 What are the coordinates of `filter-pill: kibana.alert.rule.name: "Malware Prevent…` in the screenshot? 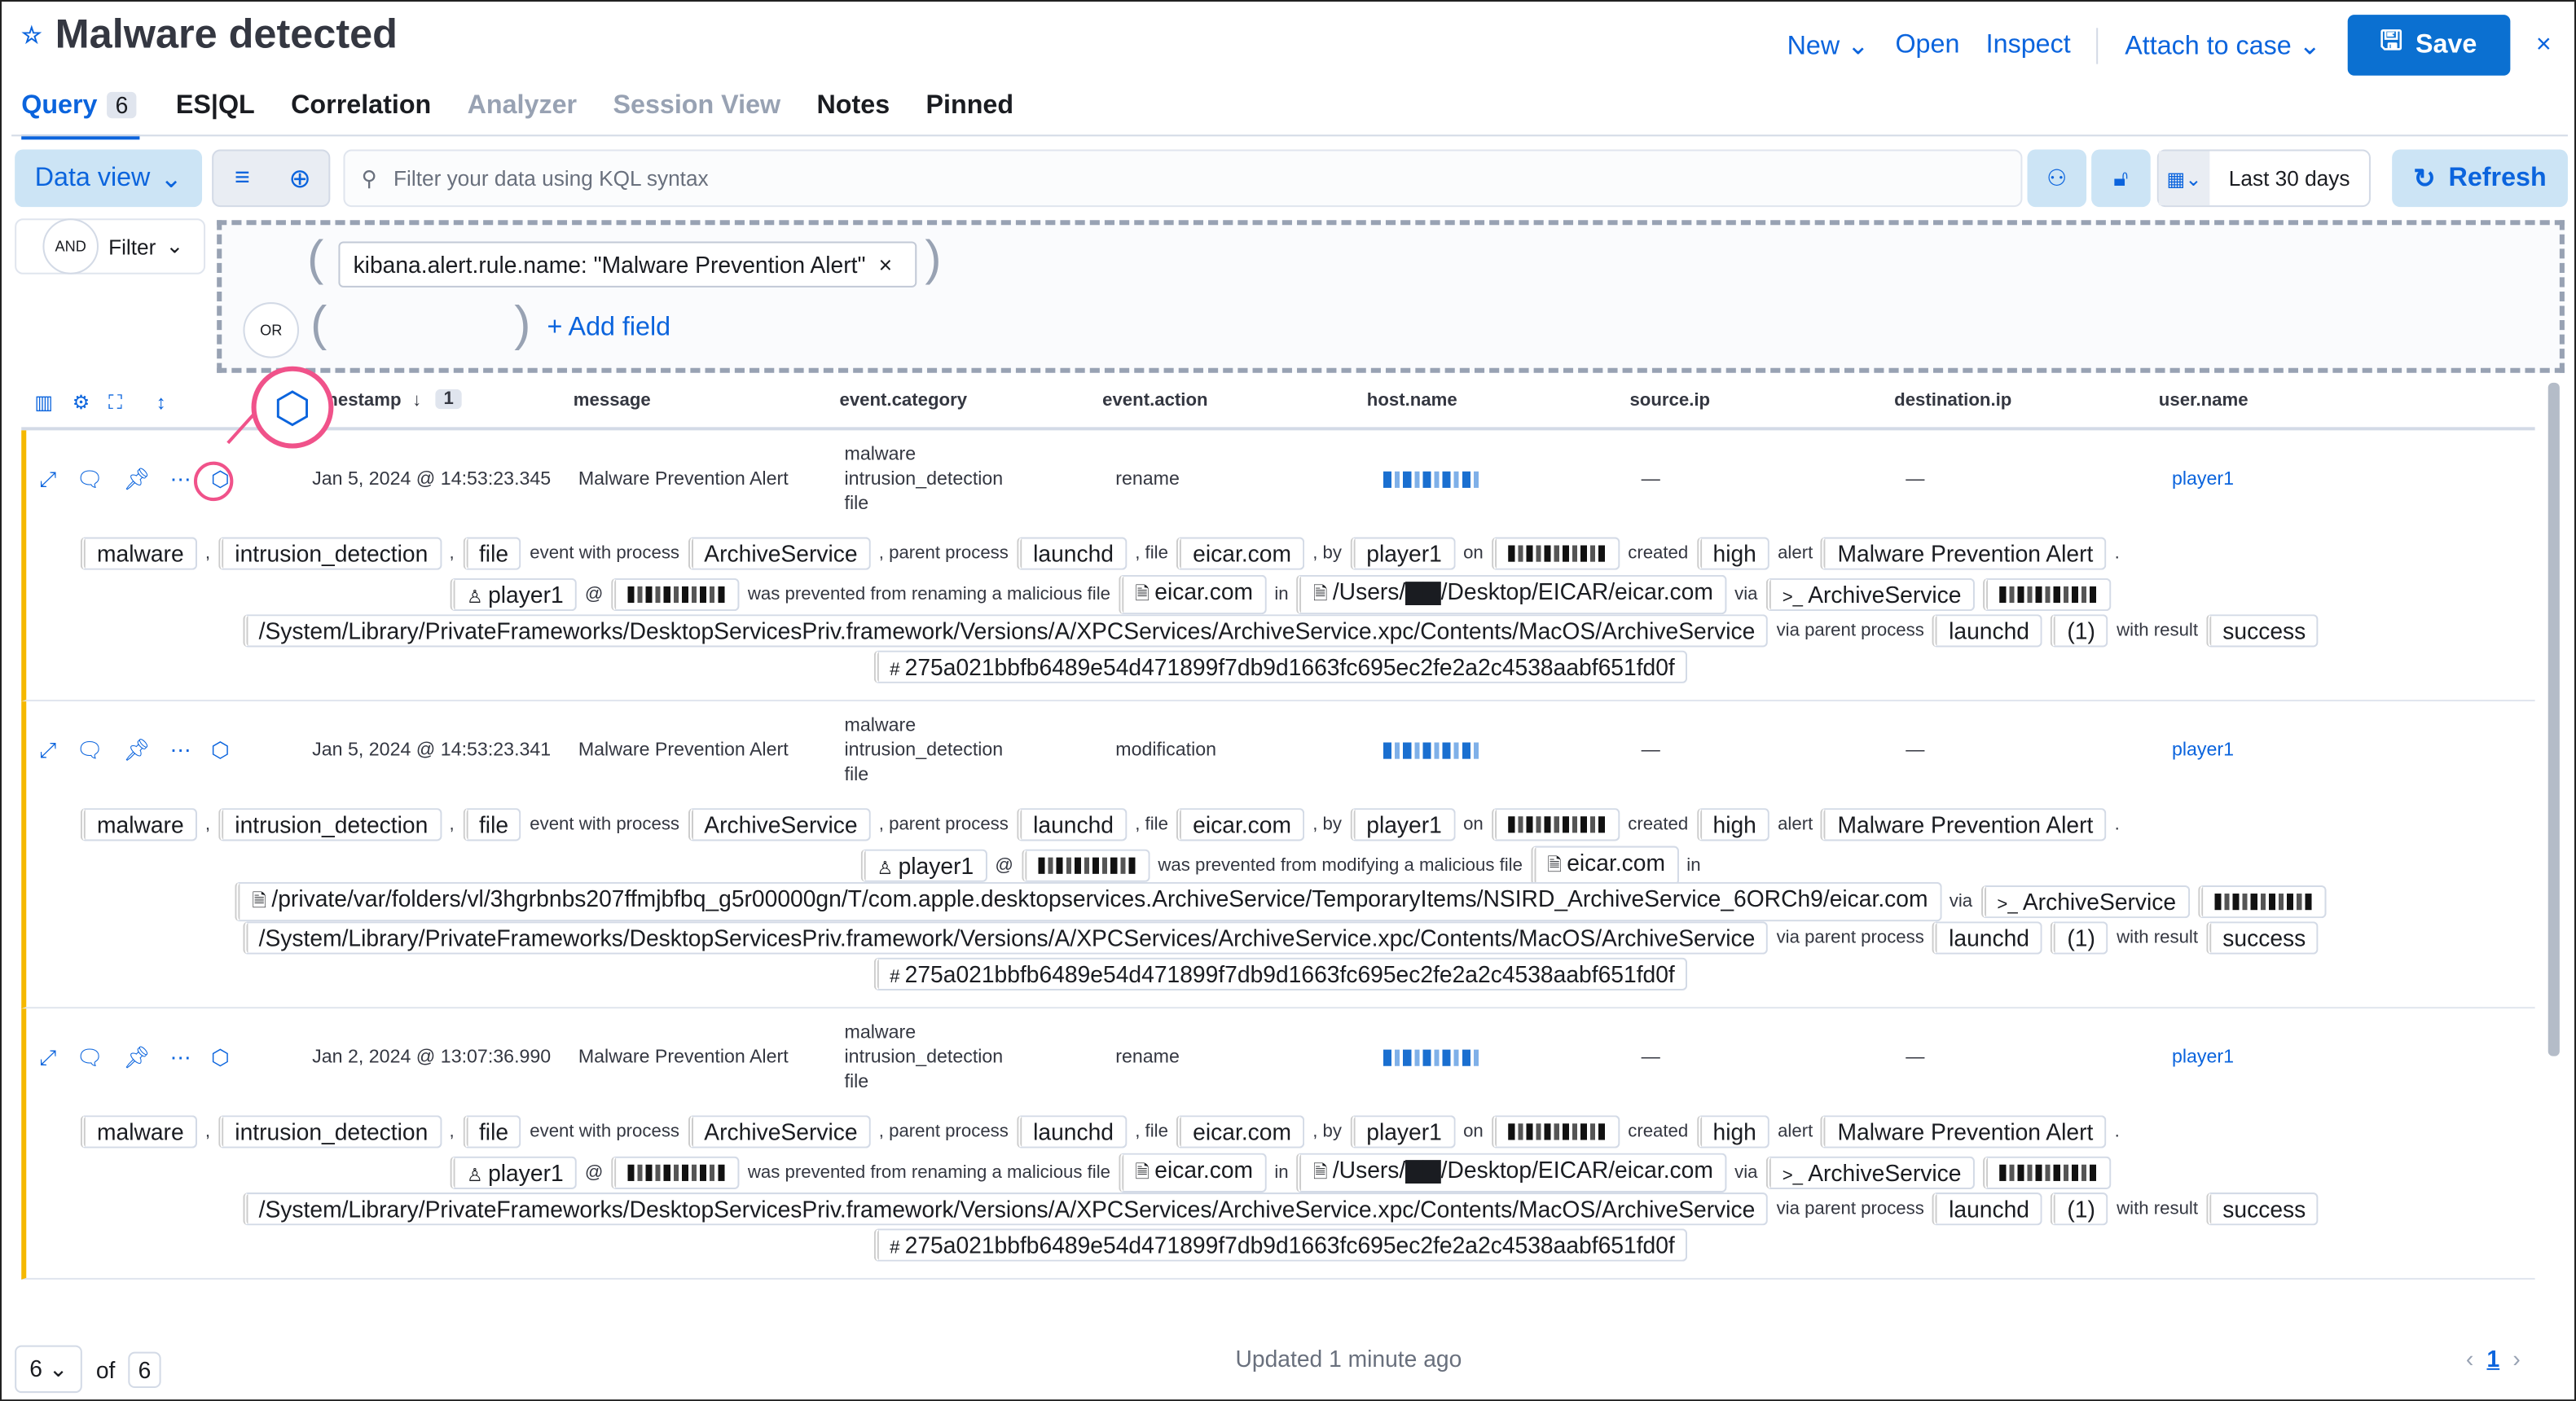 It's located at (627, 264).